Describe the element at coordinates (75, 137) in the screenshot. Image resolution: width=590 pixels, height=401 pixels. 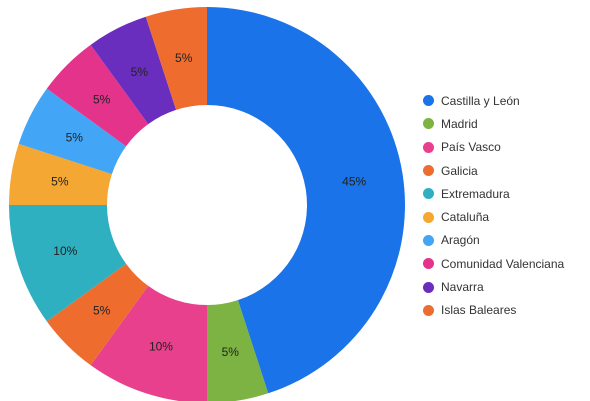
I see `slice-percent-label-6: 5%` at that location.